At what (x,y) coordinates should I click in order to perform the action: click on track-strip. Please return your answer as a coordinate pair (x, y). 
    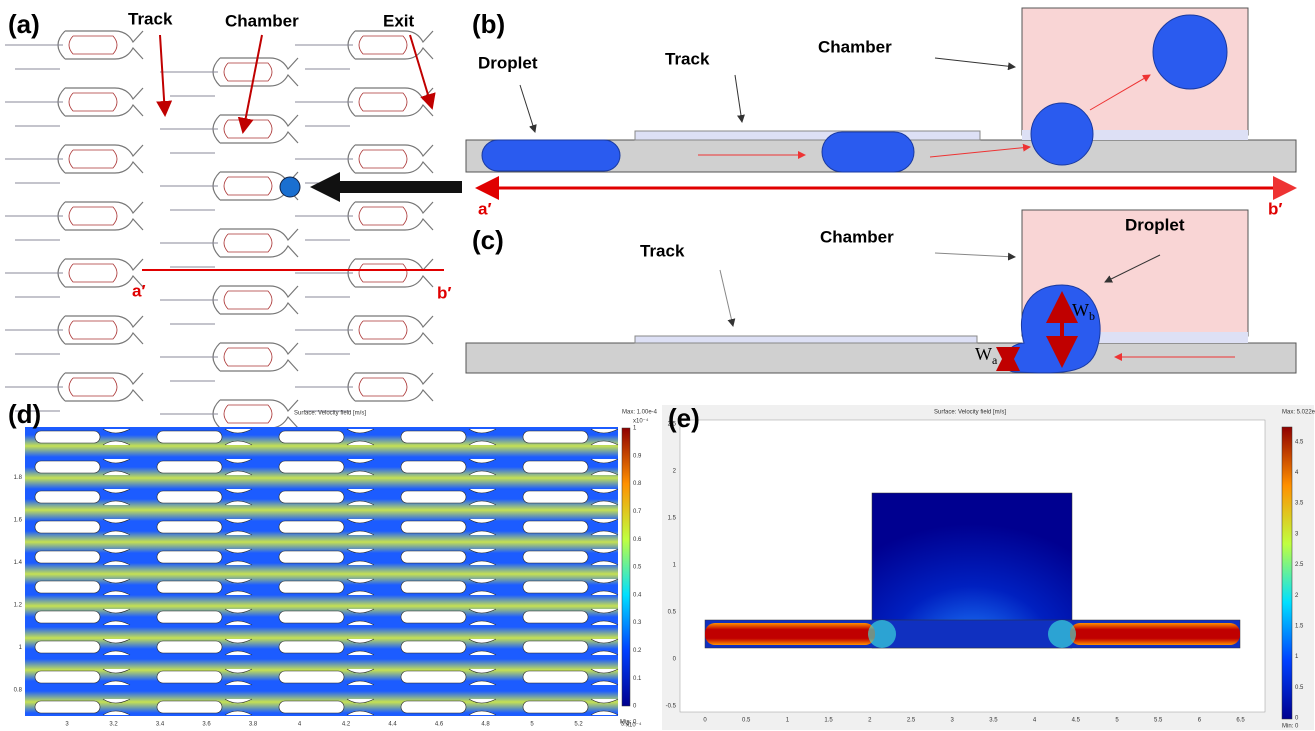
    Looking at the image, I should click on (807, 135).